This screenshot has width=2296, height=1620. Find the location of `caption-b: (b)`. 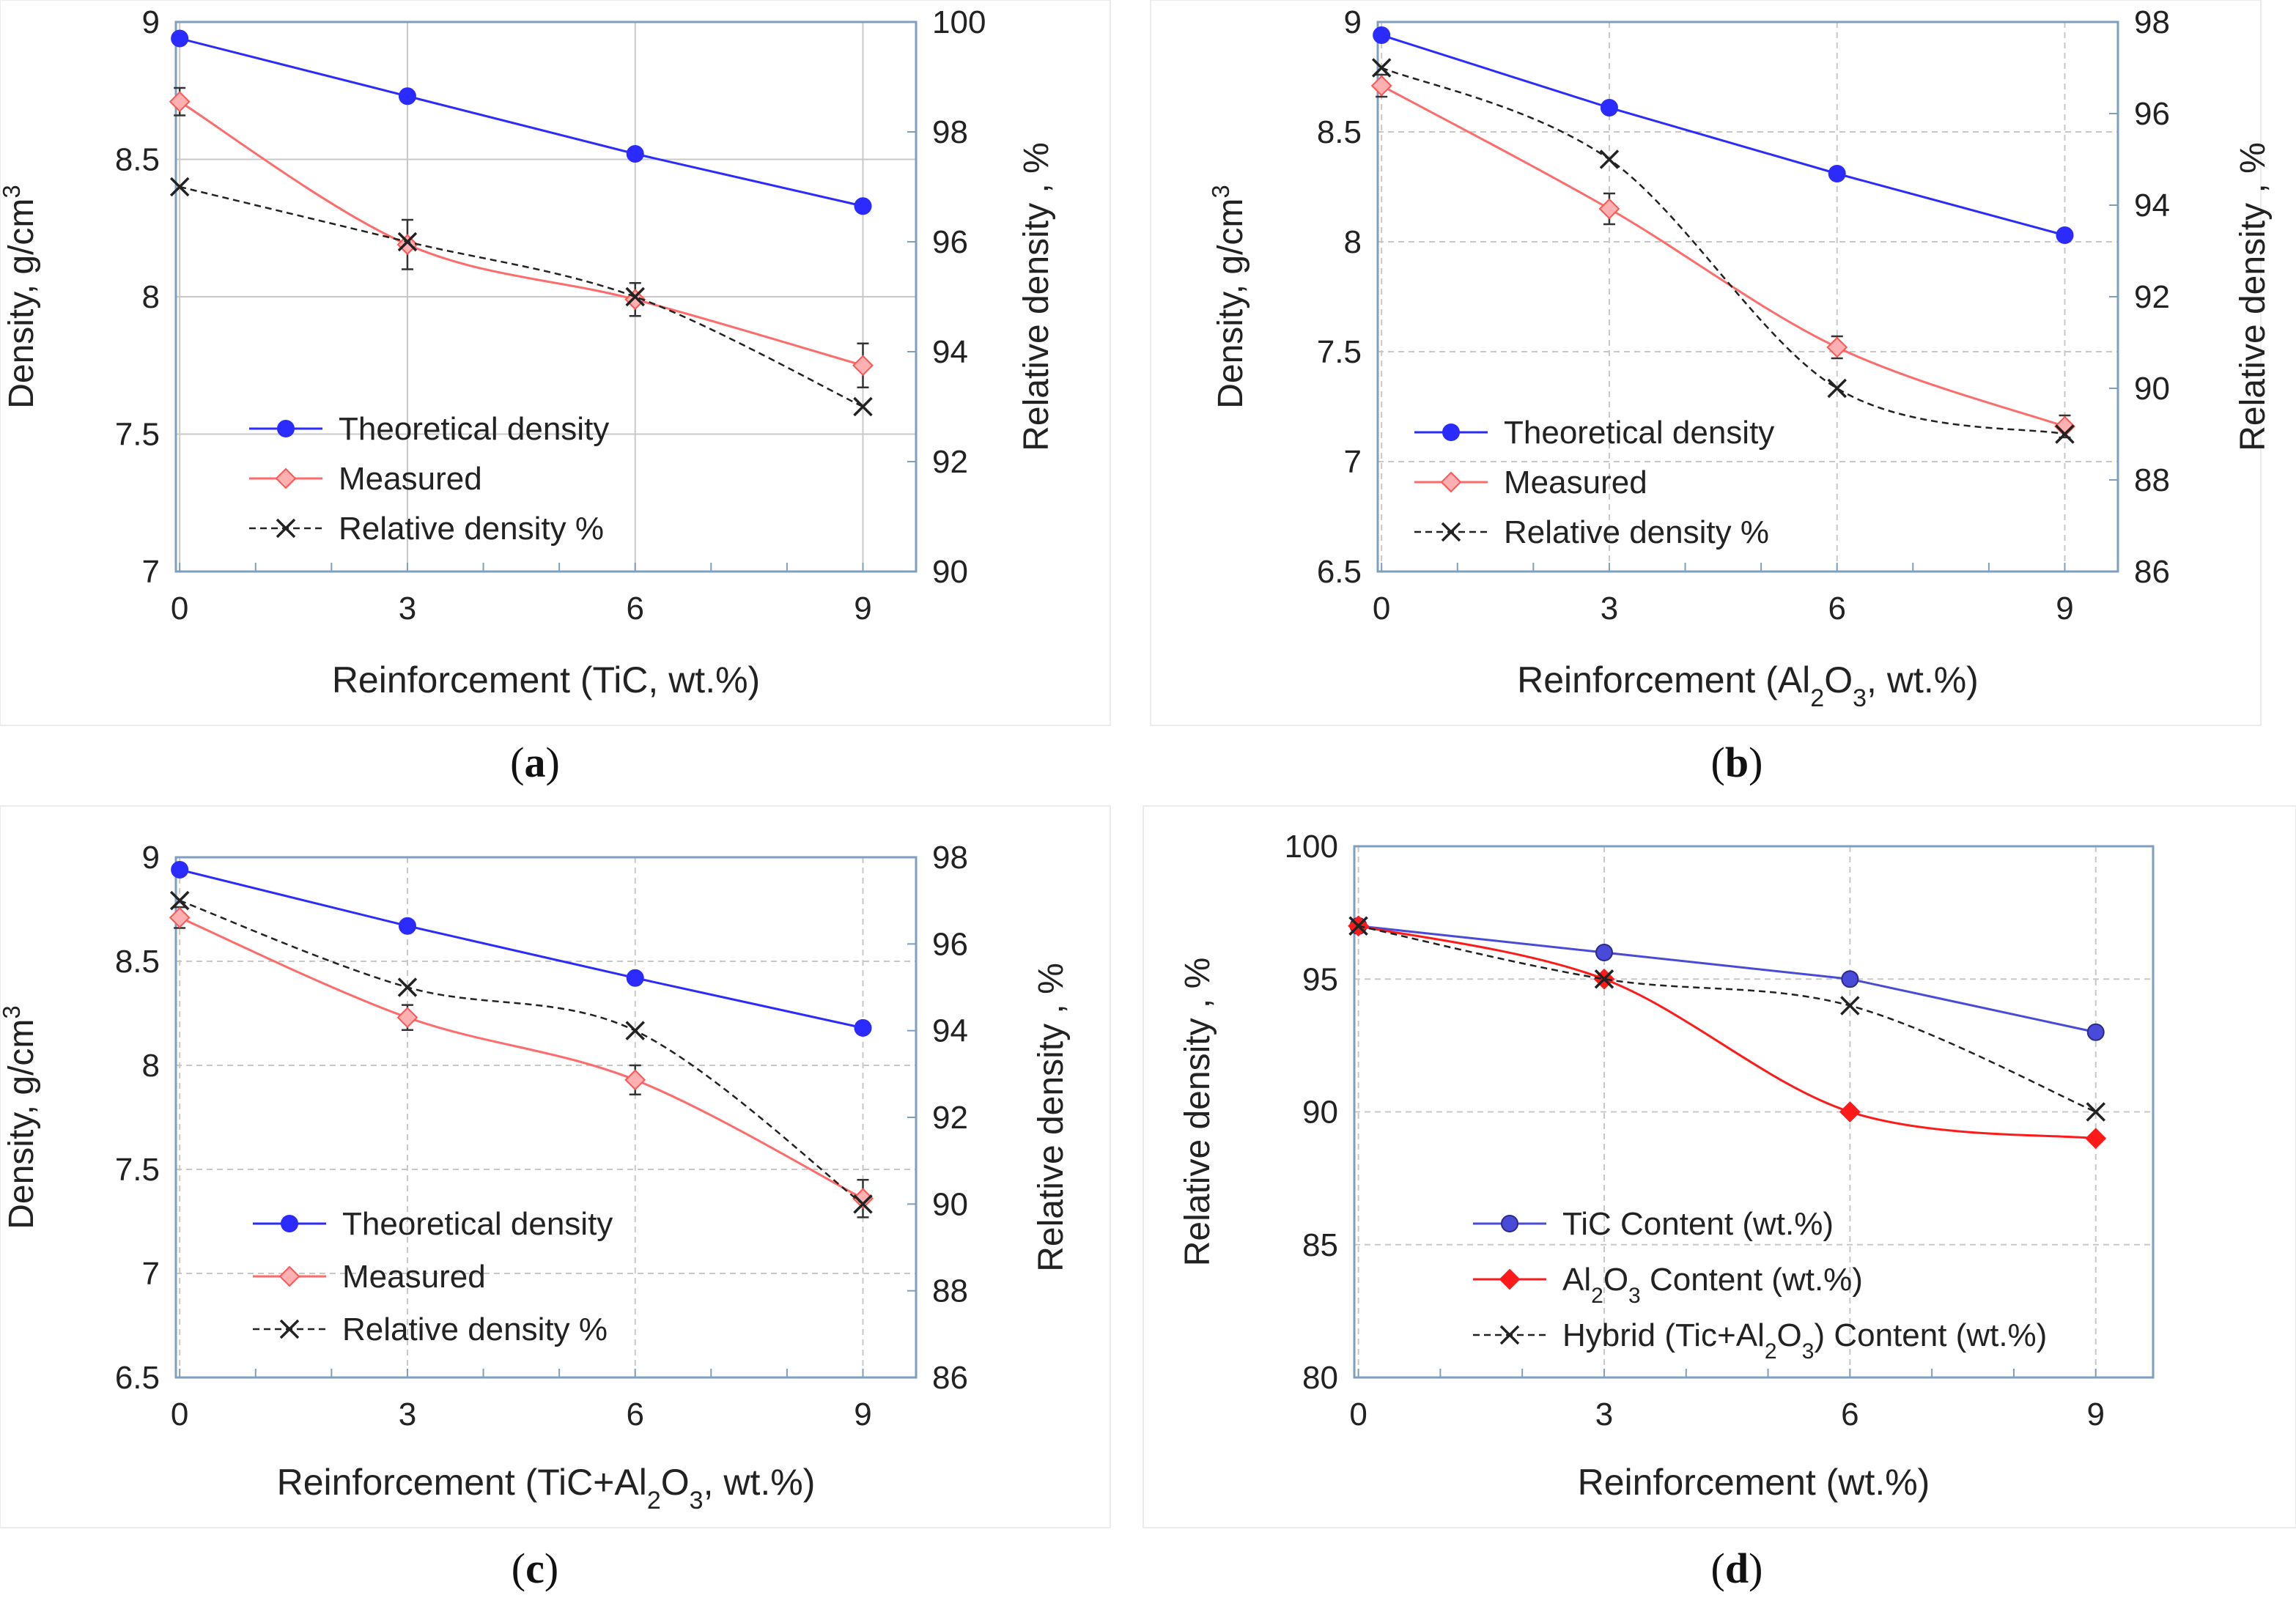

caption-b: (b) is located at coordinates (1737, 762).